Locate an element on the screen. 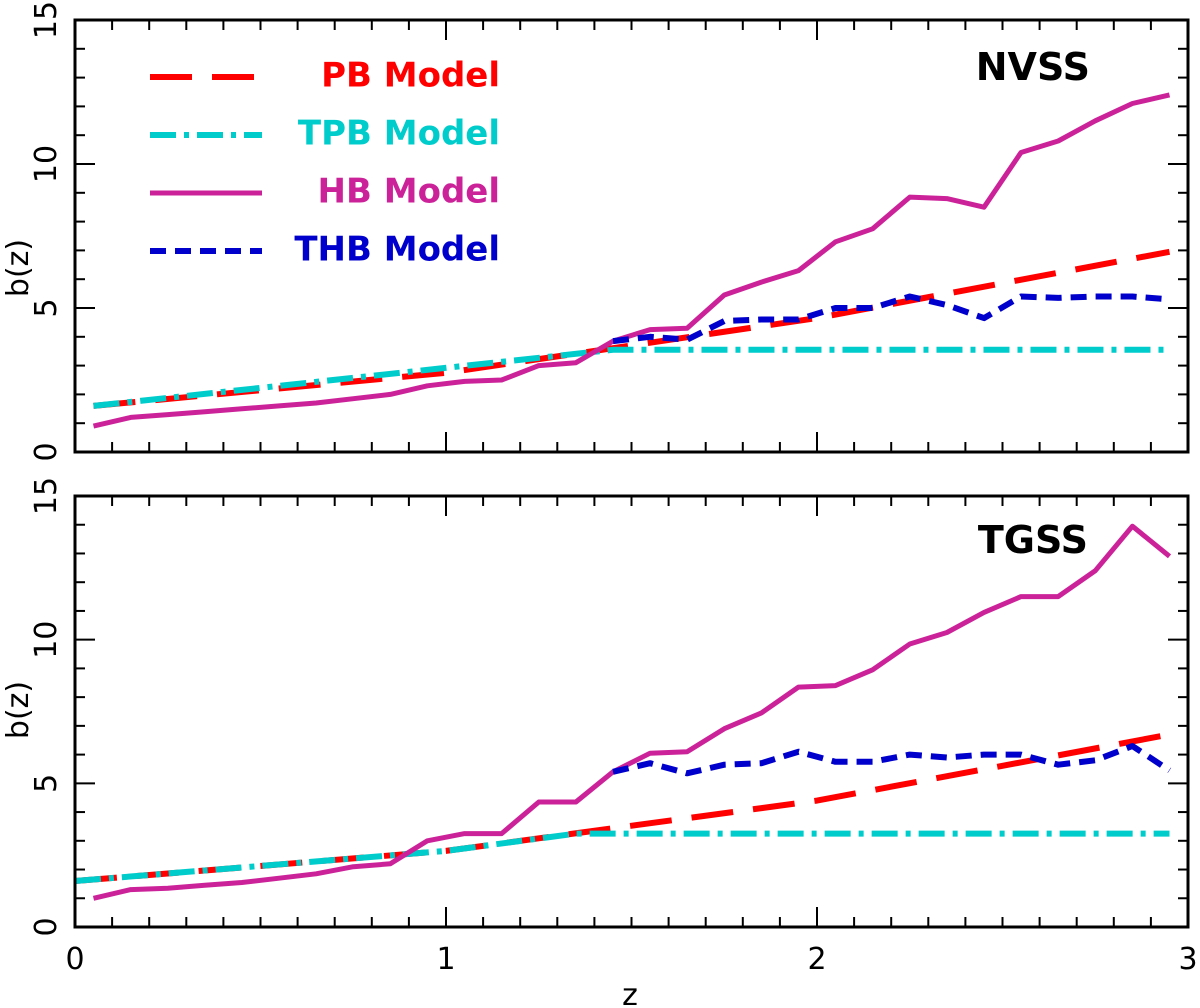 The image size is (1200, 1008). panel-label-nvss: NVSS is located at coordinates (1033, 67).